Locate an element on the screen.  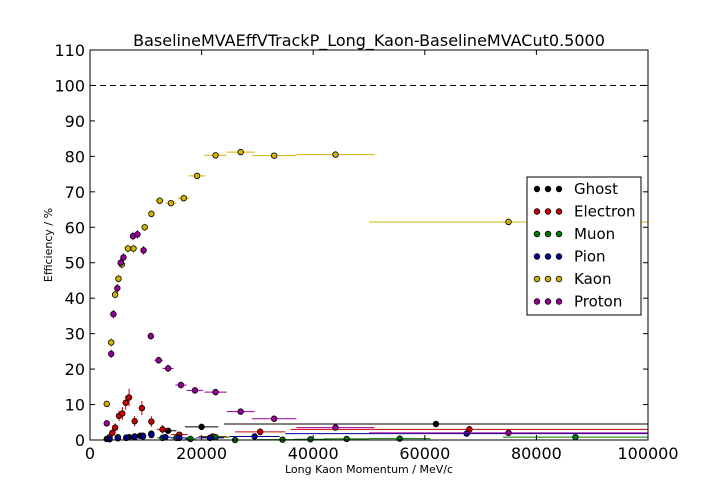
legend-label: Electron is located at coordinates (605, 212).